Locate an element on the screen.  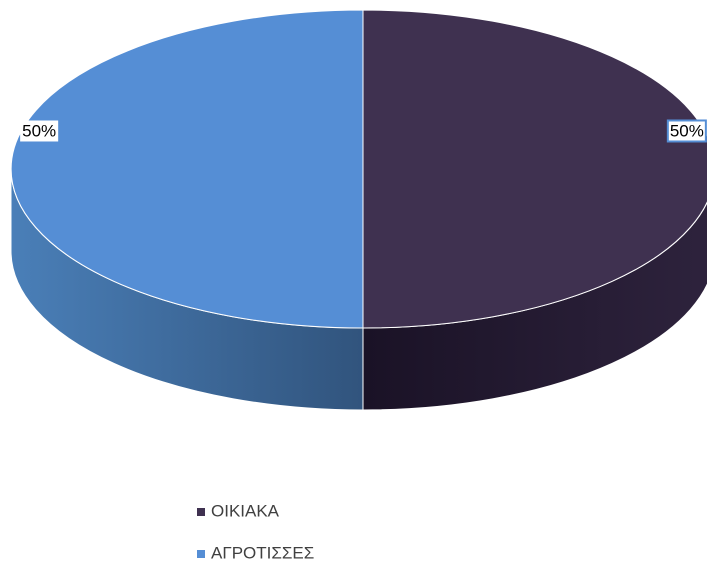
legend-label-0: ΟΙΚΙΑΚΑ is located at coordinates (245, 510).